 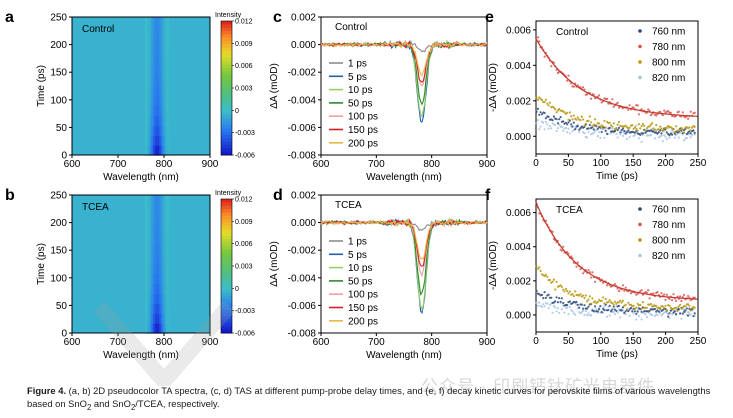 What do you see at coordinates (360, 103) in the screenshot?
I see `legend-label-c: 50 ps` at bounding box center [360, 103].